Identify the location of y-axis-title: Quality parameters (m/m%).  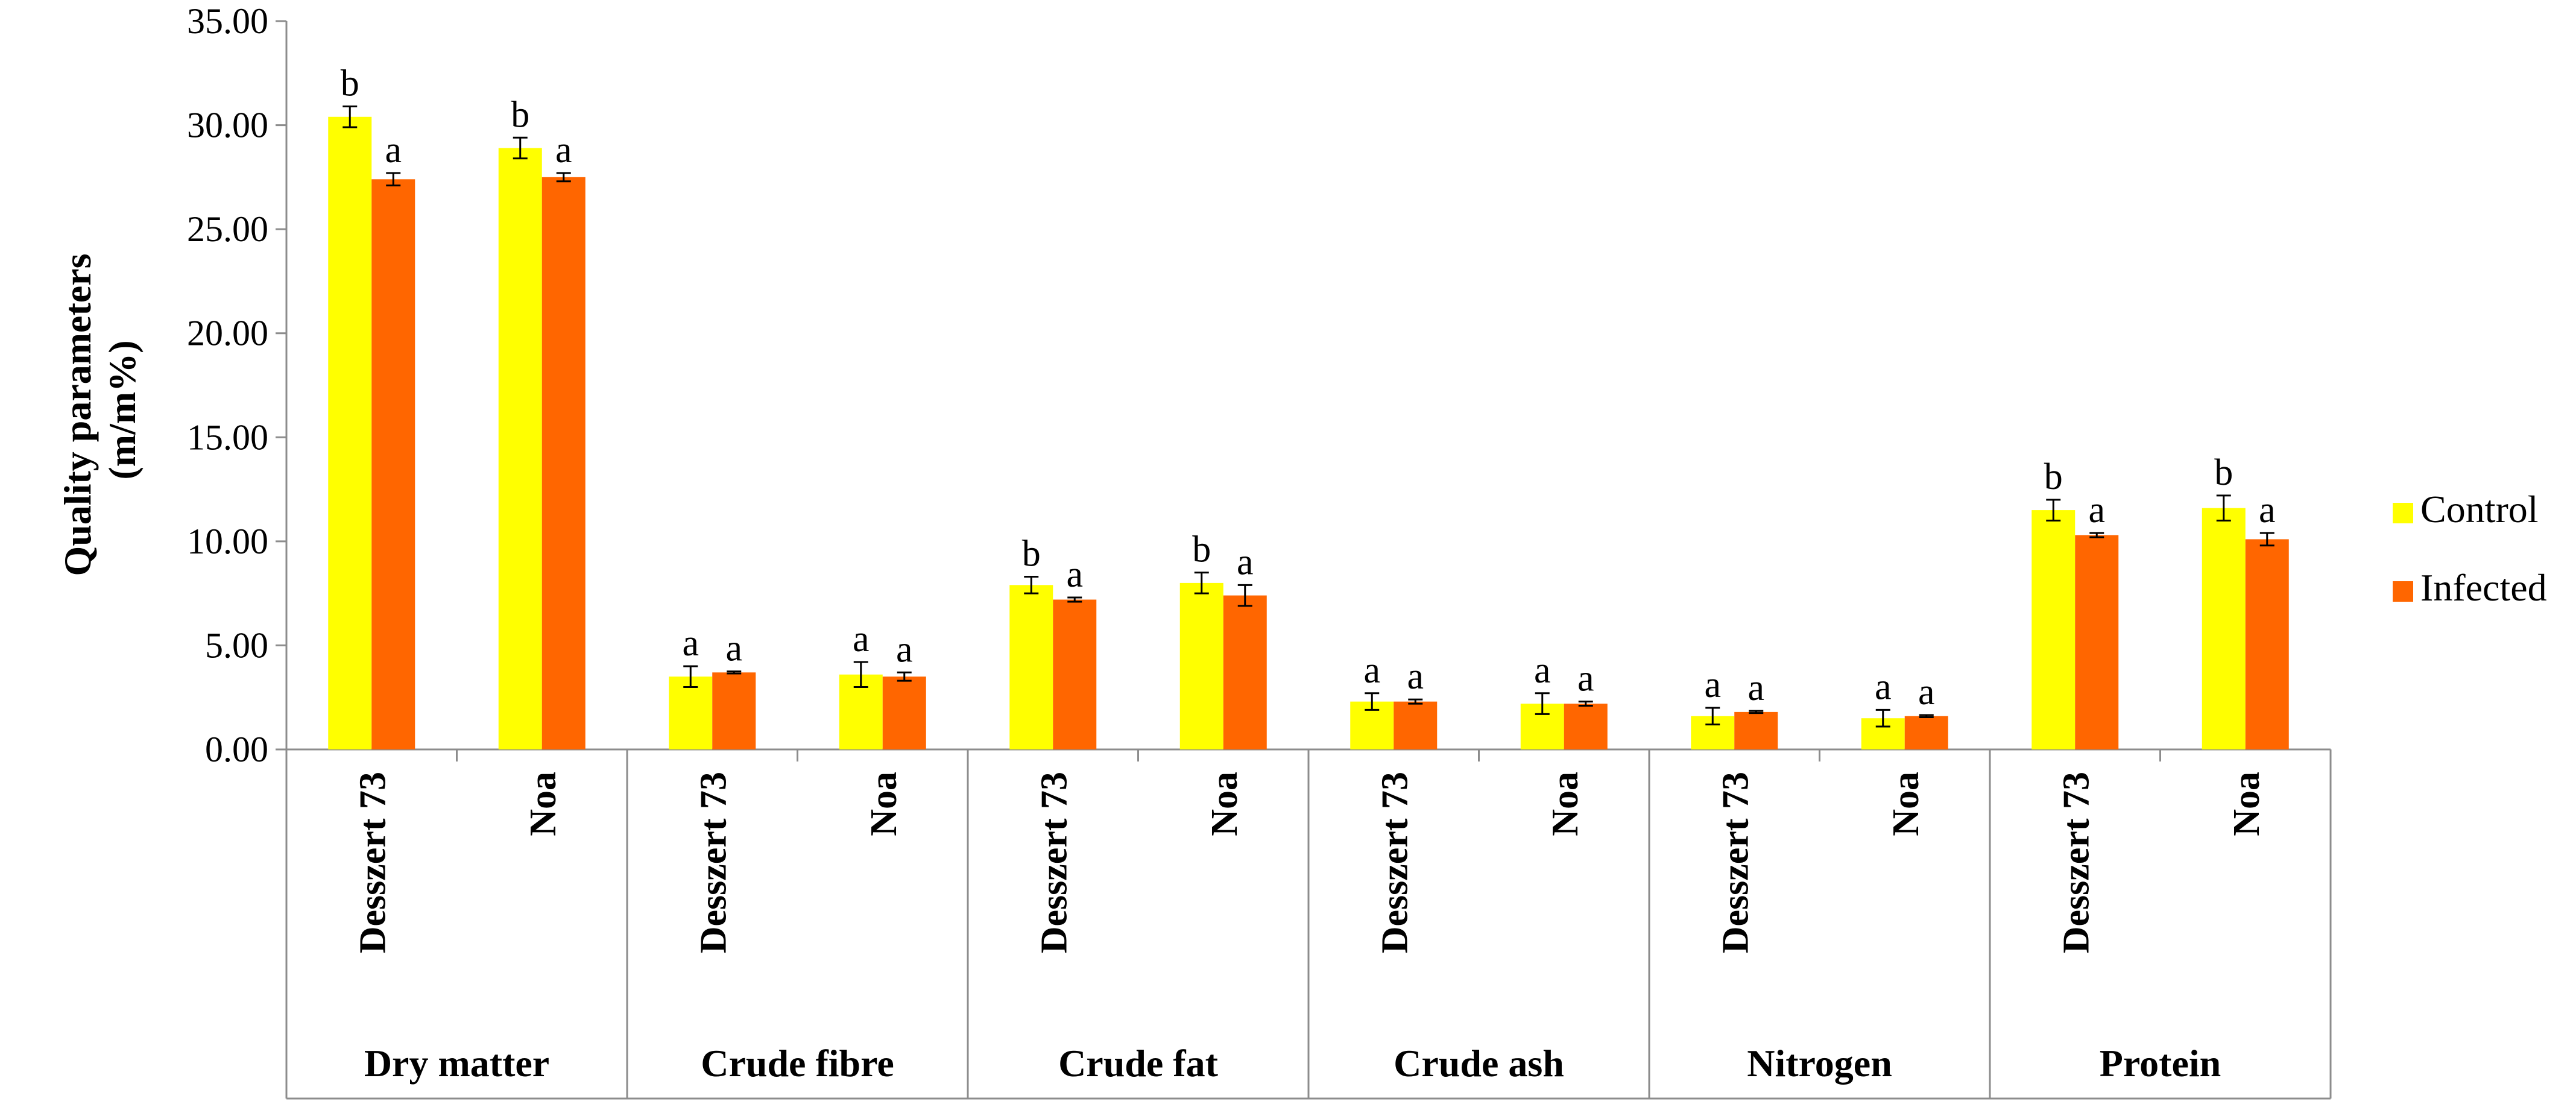
(100, 410).